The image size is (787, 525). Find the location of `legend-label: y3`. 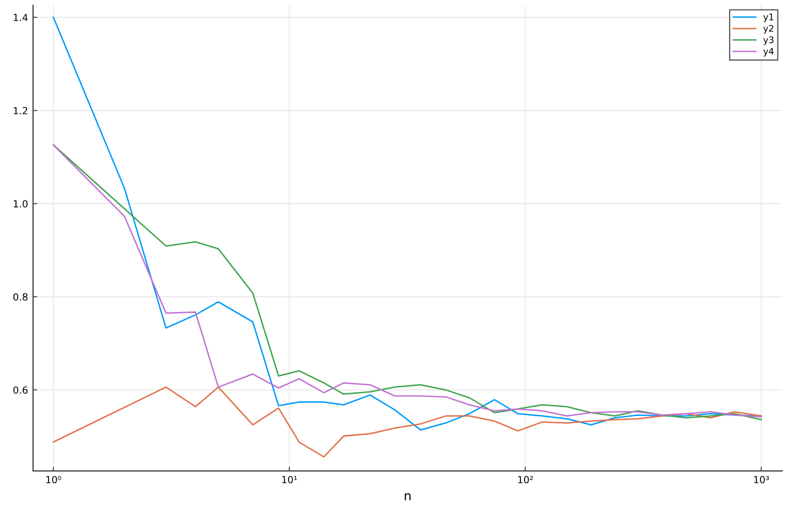

legend-label: y3 is located at coordinates (768, 41).